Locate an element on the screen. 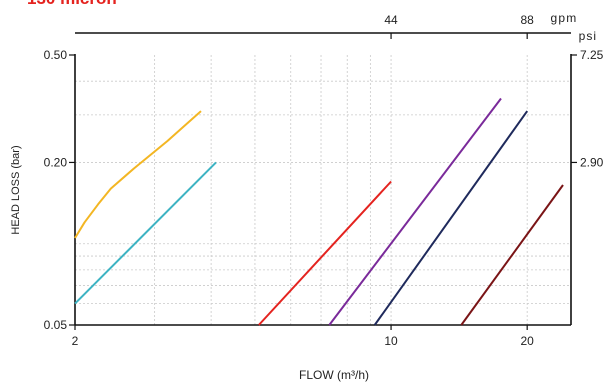  x-axis-label: FLOW (m³/h) is located at coordinates (334, 375).